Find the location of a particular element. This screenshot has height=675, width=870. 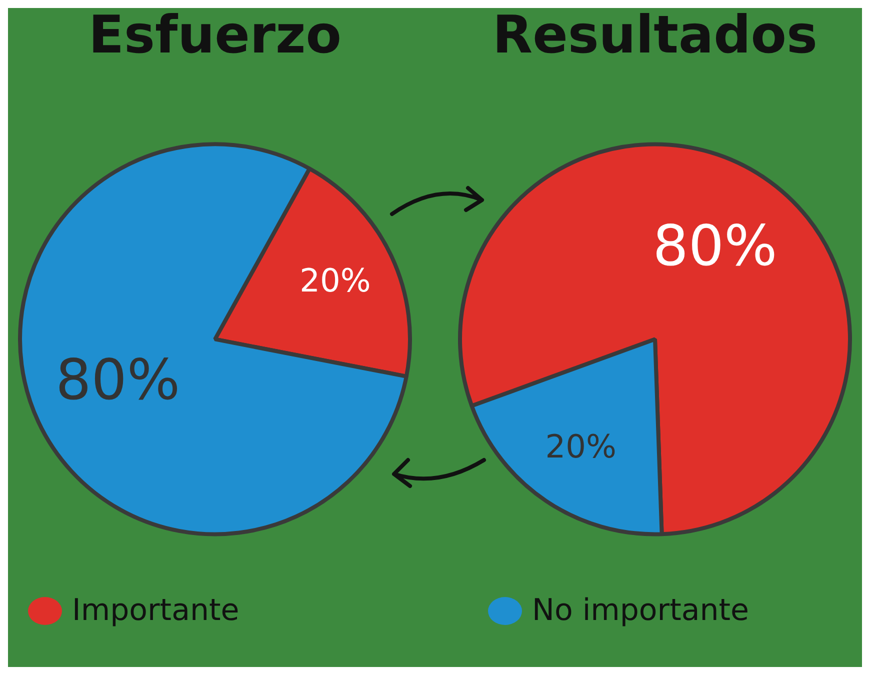

legend-label: Importante is located at coordinates (156, 610).